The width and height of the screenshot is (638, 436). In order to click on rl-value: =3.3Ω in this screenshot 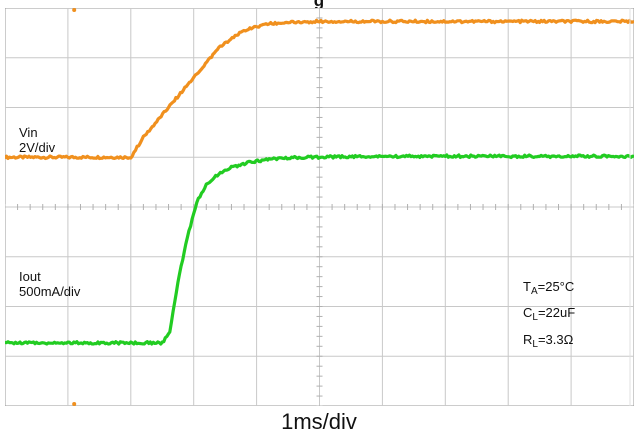, I will do `click(555, 339)`.